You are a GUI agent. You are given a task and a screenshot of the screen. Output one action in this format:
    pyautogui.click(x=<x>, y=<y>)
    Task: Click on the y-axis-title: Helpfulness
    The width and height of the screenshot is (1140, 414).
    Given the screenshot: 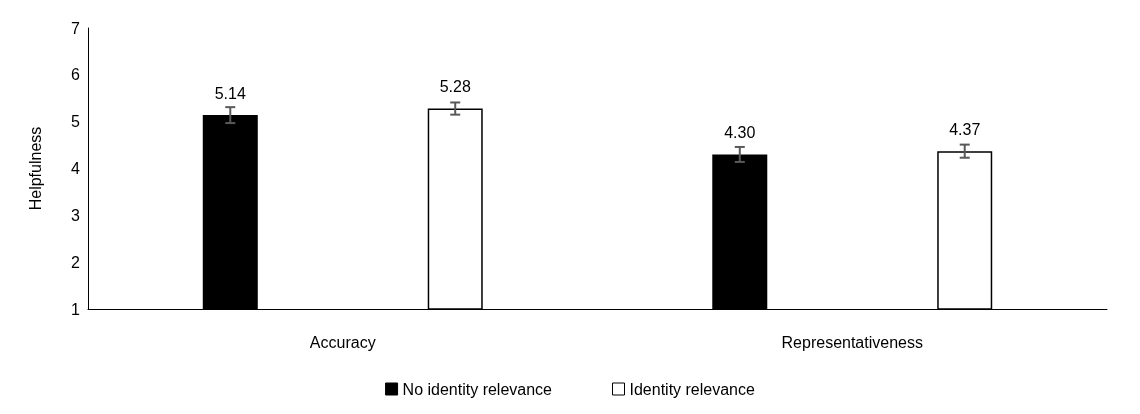 What is the action you would take?
    pyautogui.click(x=35, y=168)
    